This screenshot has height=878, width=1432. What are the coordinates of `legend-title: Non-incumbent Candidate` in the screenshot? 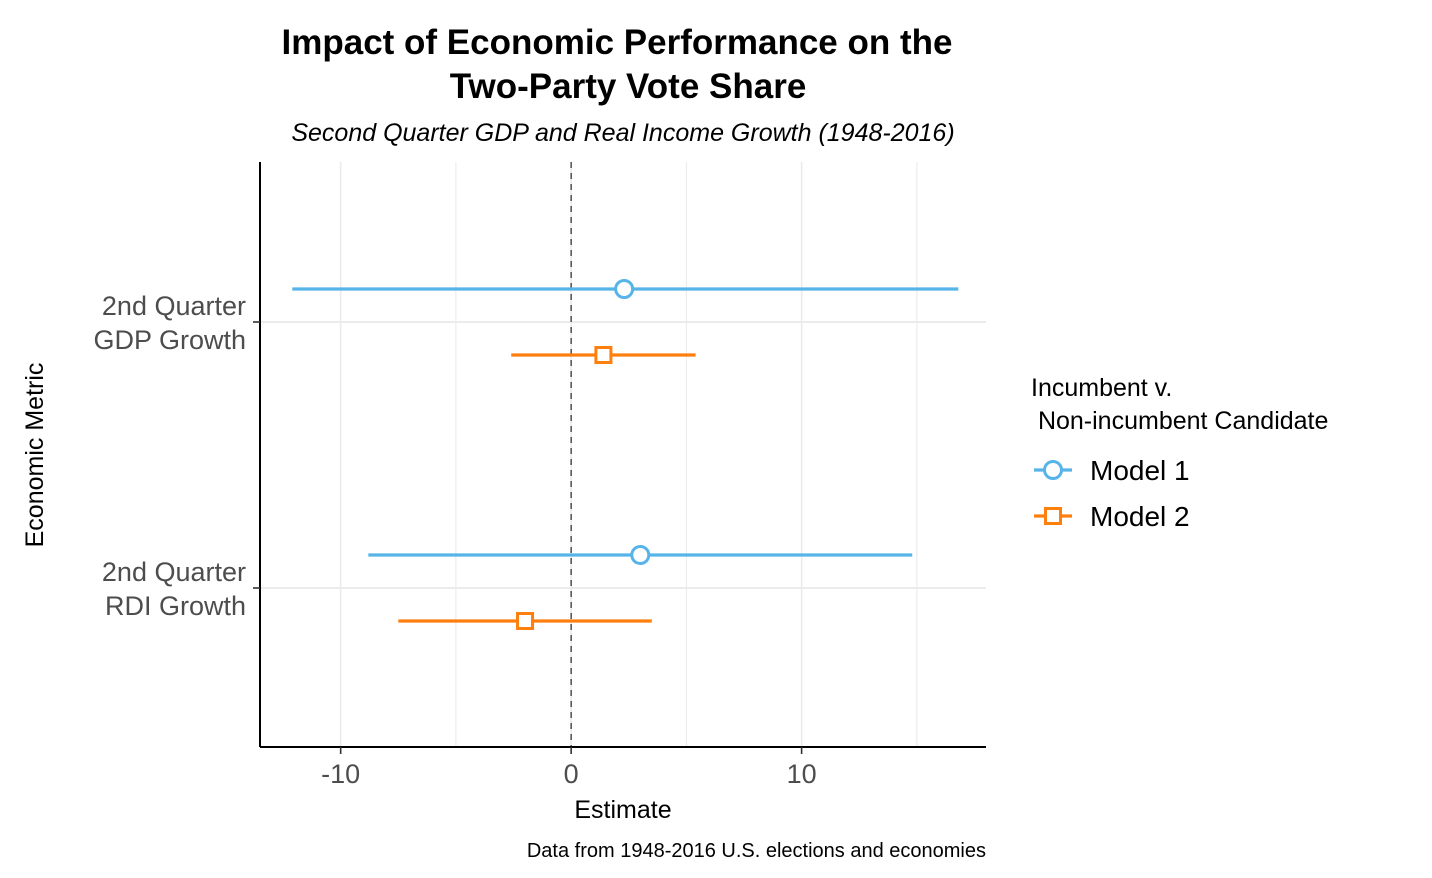 It's located at (1179, 421).